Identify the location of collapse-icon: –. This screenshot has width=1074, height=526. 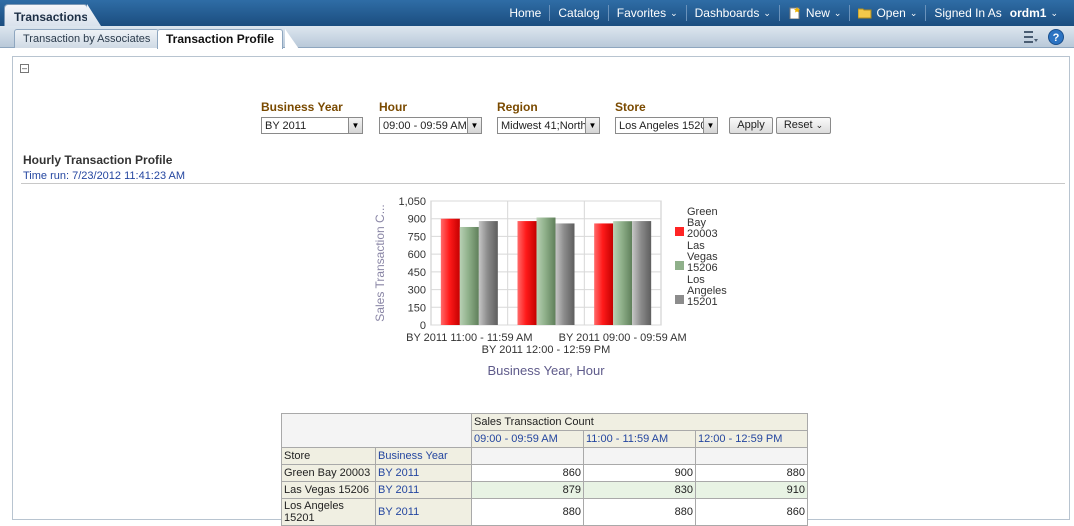
(24, 68).